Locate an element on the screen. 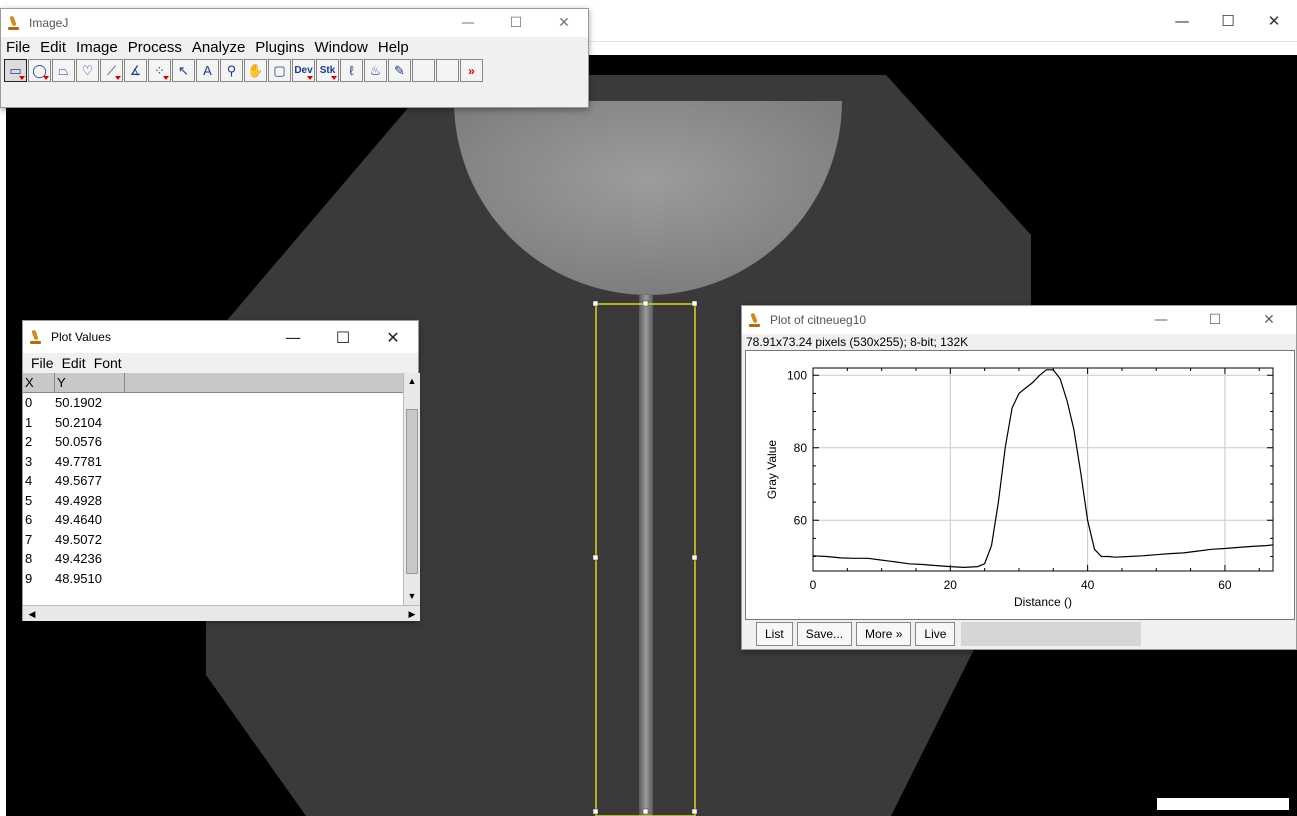  dev-menu-tool: Dev is located at coordinates (303, 70).